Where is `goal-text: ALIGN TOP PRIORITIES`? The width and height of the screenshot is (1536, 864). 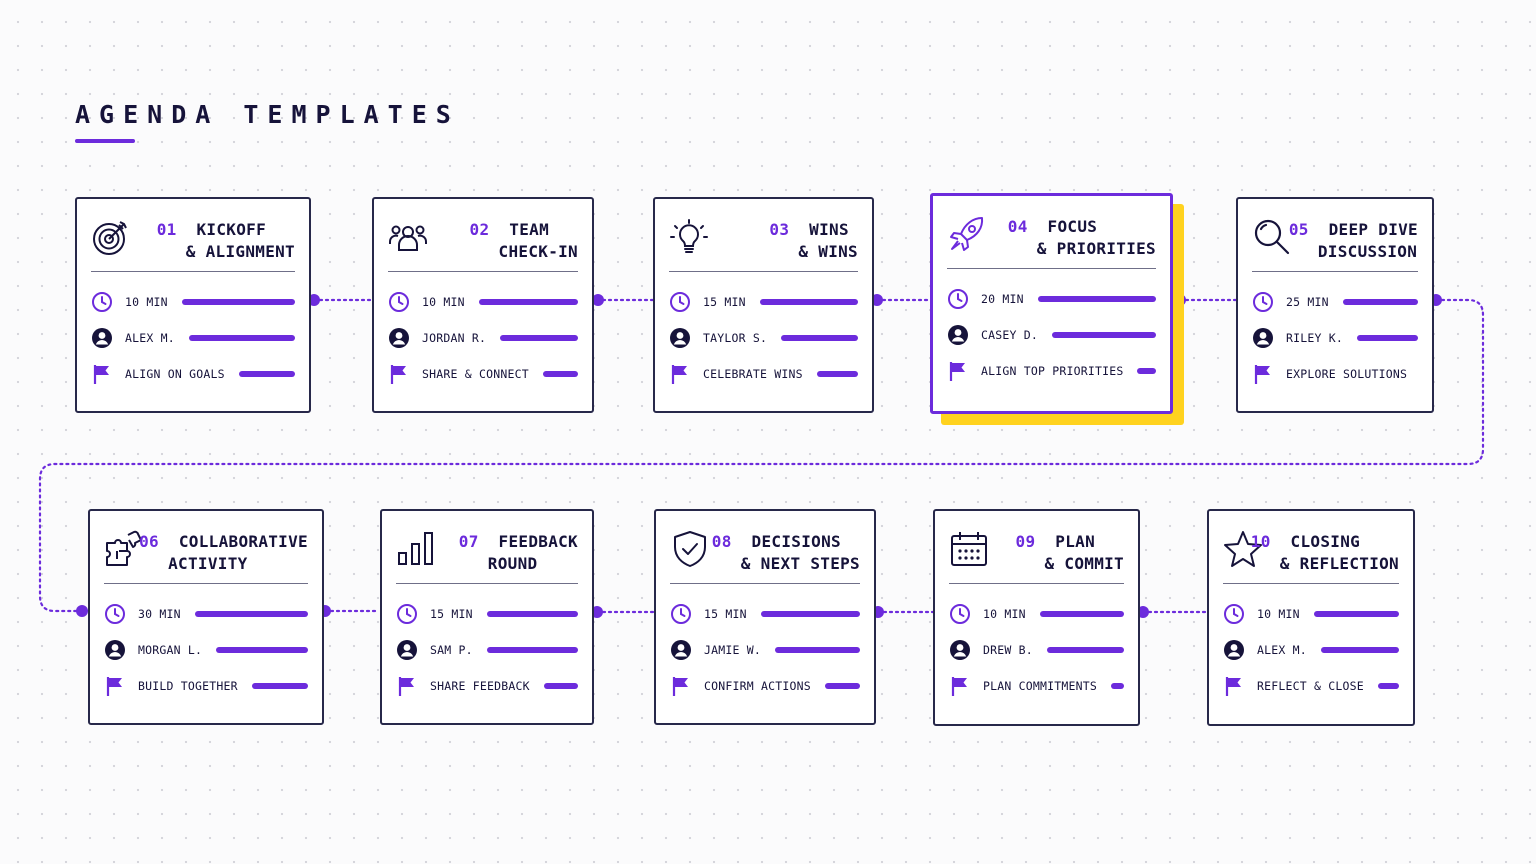
goal-text: ALIGN TOP PRIORITIES is located at coordinates (1052, 371).